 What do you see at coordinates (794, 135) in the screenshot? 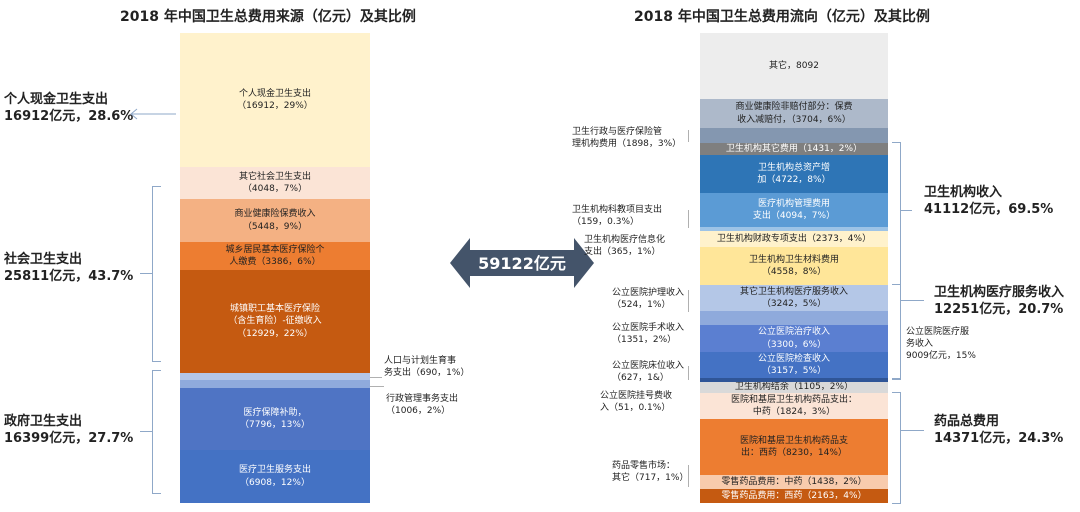
I see `seg-admin-insurance-org` at bounding box center [794, 135].